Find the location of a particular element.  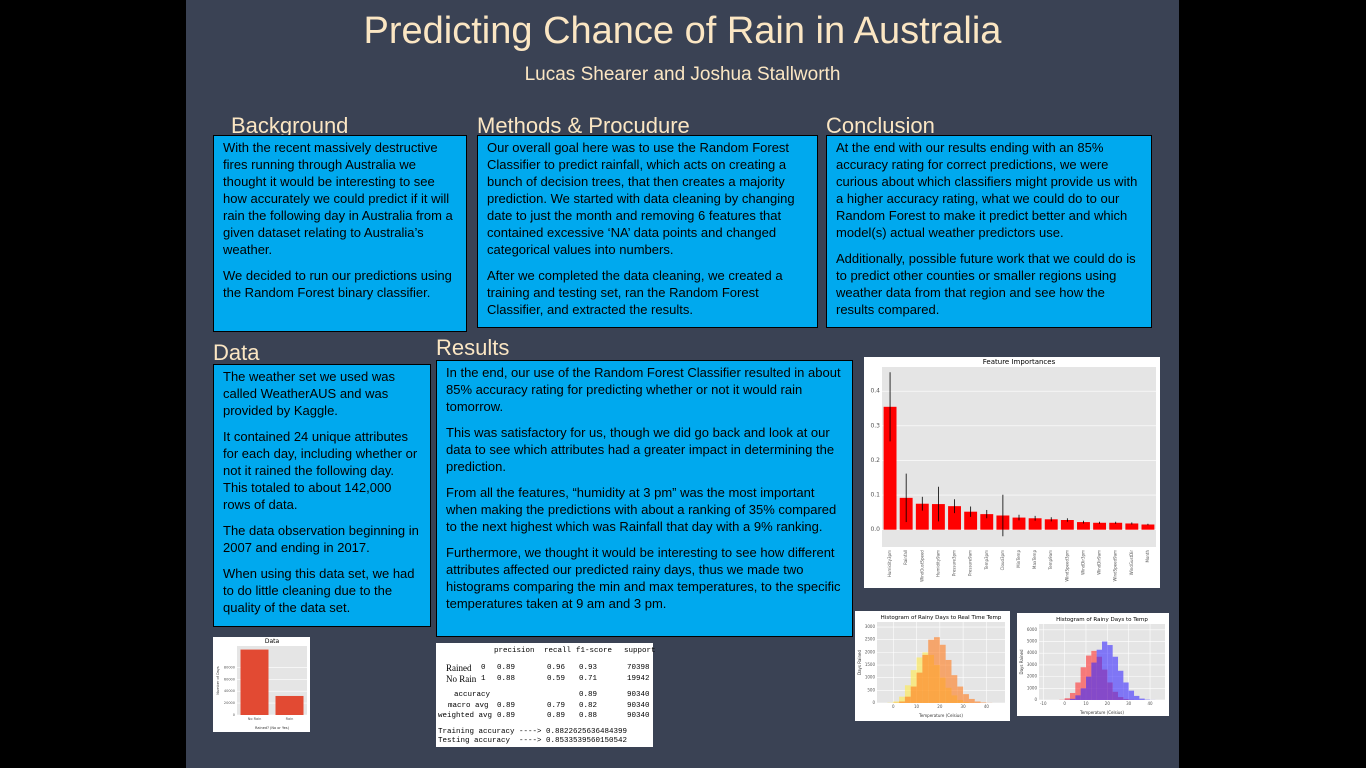

report-header: f1-score is located at coordinates (594, 651).